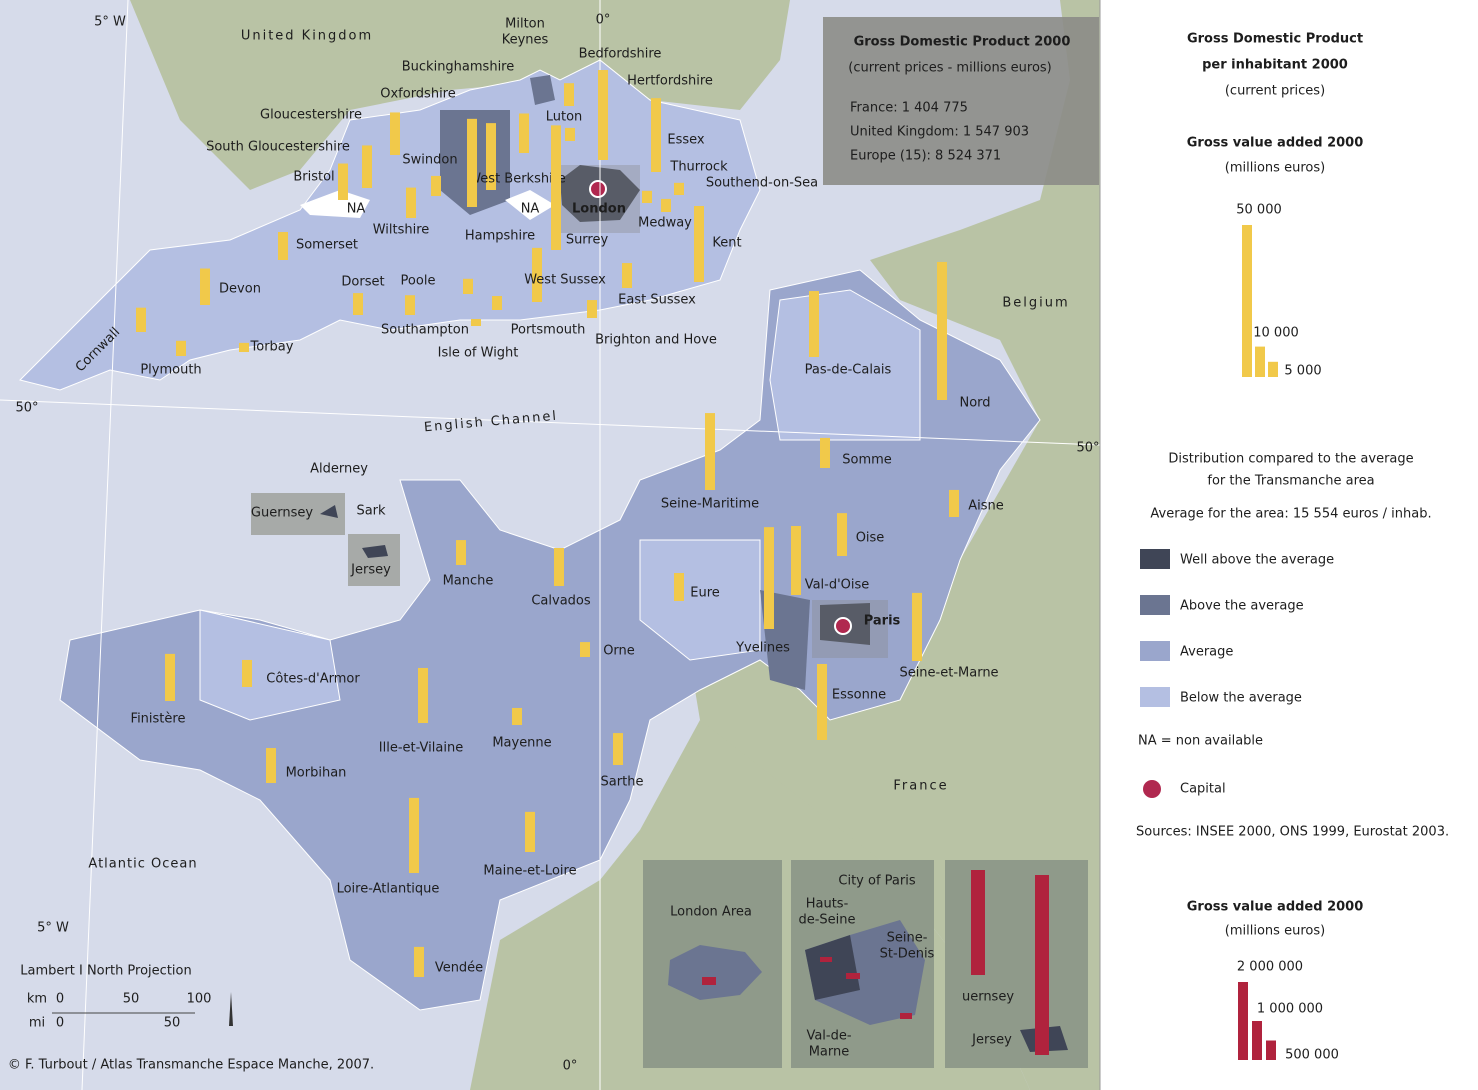 This screenshot has height=1090, width=1478. What do you see at coordinates (570, 1066) in the screenshot?
I see `graticule-label: 0°` at bounding box center [570, 1066].